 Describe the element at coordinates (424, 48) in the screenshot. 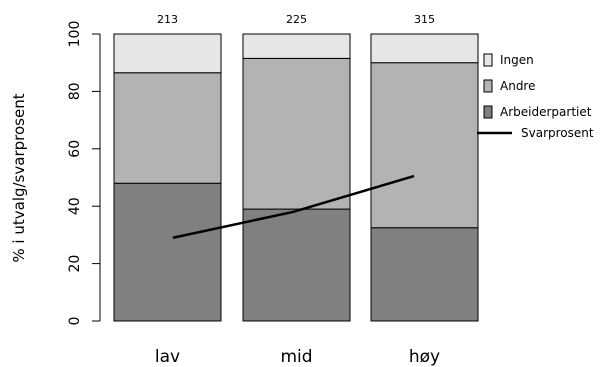

I see `bar-hoy-ingen` at that location.